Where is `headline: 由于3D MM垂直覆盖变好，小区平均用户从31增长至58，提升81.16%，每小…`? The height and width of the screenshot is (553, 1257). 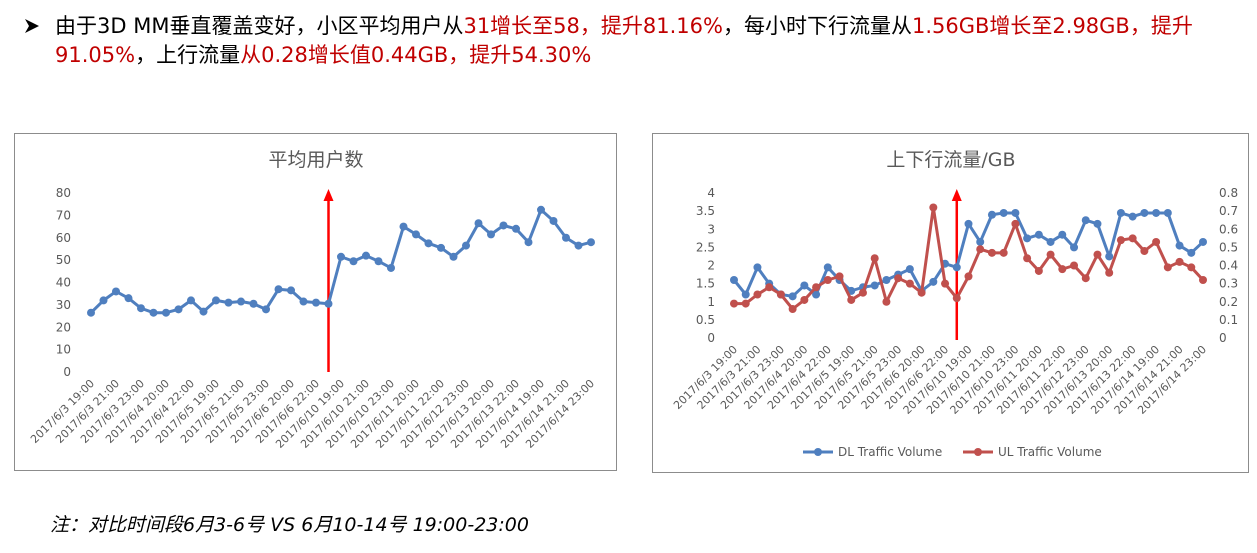
headline: 由于3D MM垂直覆盖变好，小区平均用户从31增长至58，提升81.16%，每小… is located at coordinates (630, 41).